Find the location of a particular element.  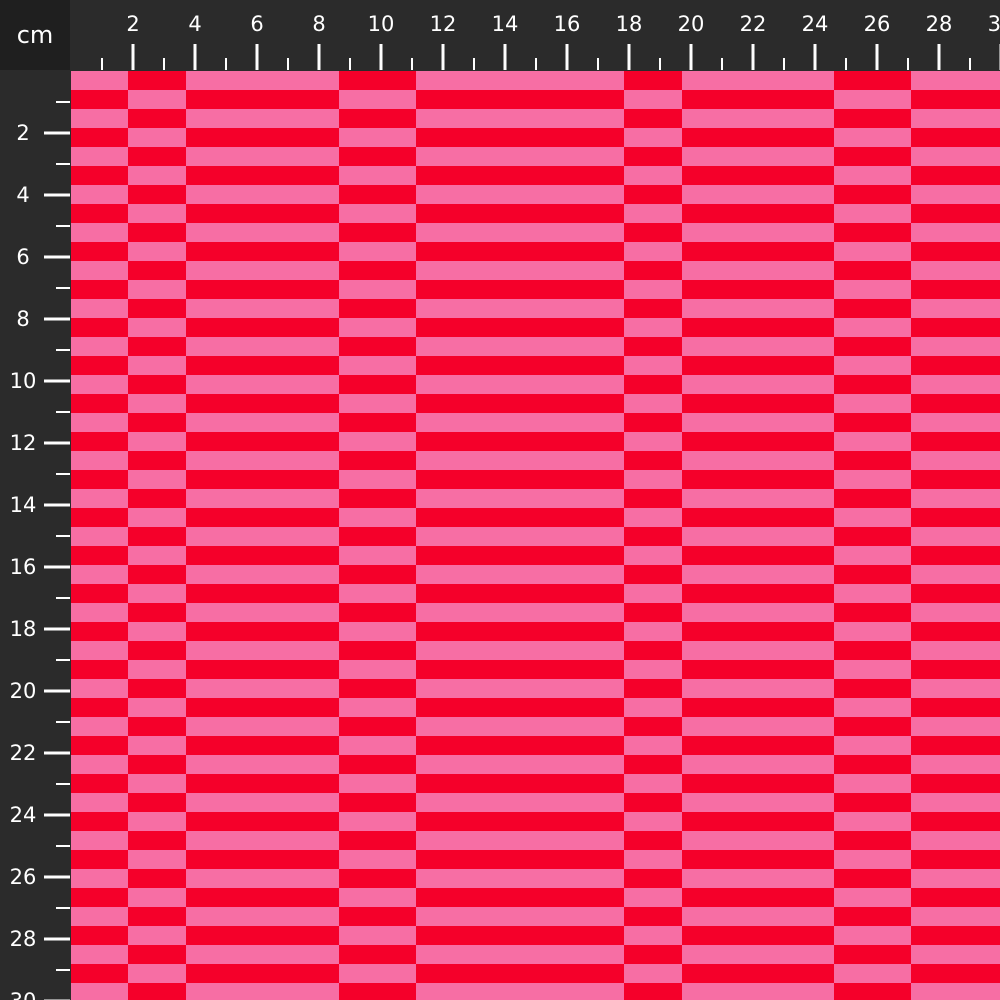

left-tick-label: 12 is located at coordinates (23, 443).